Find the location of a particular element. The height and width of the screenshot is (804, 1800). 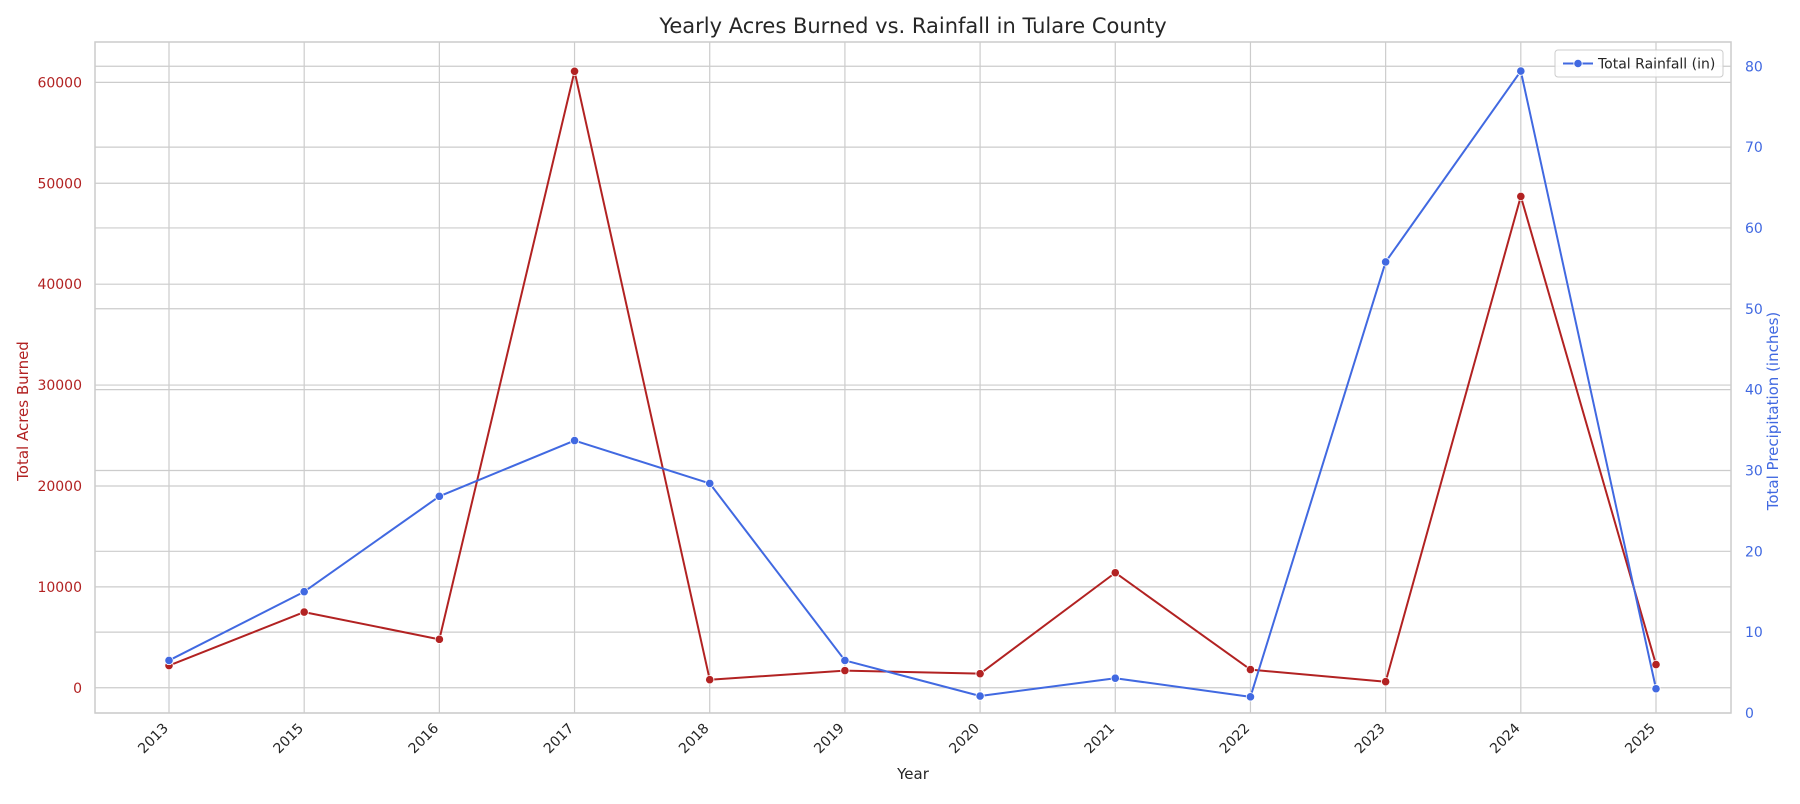

left-y-tick-label: 10000 is located at coordinates (59, 588).